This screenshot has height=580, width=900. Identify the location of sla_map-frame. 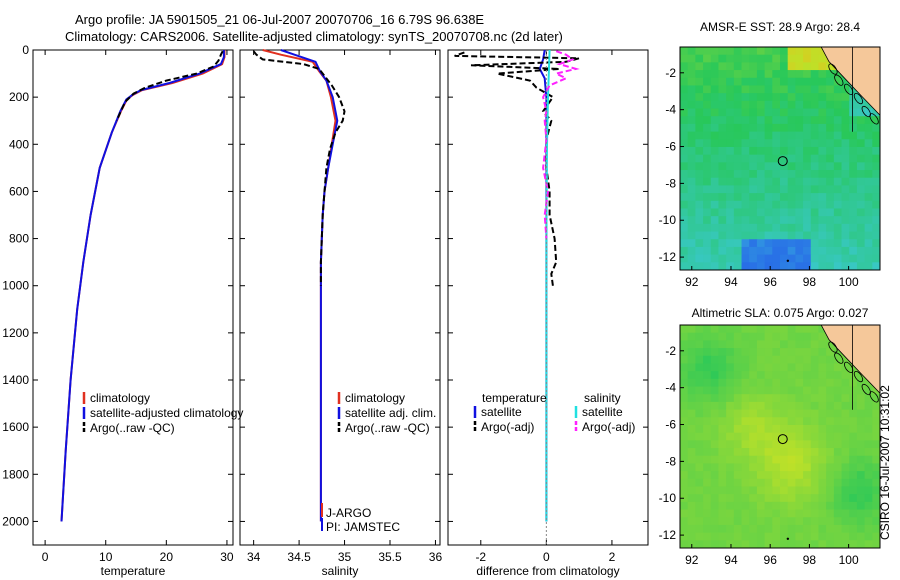
(780, 436).